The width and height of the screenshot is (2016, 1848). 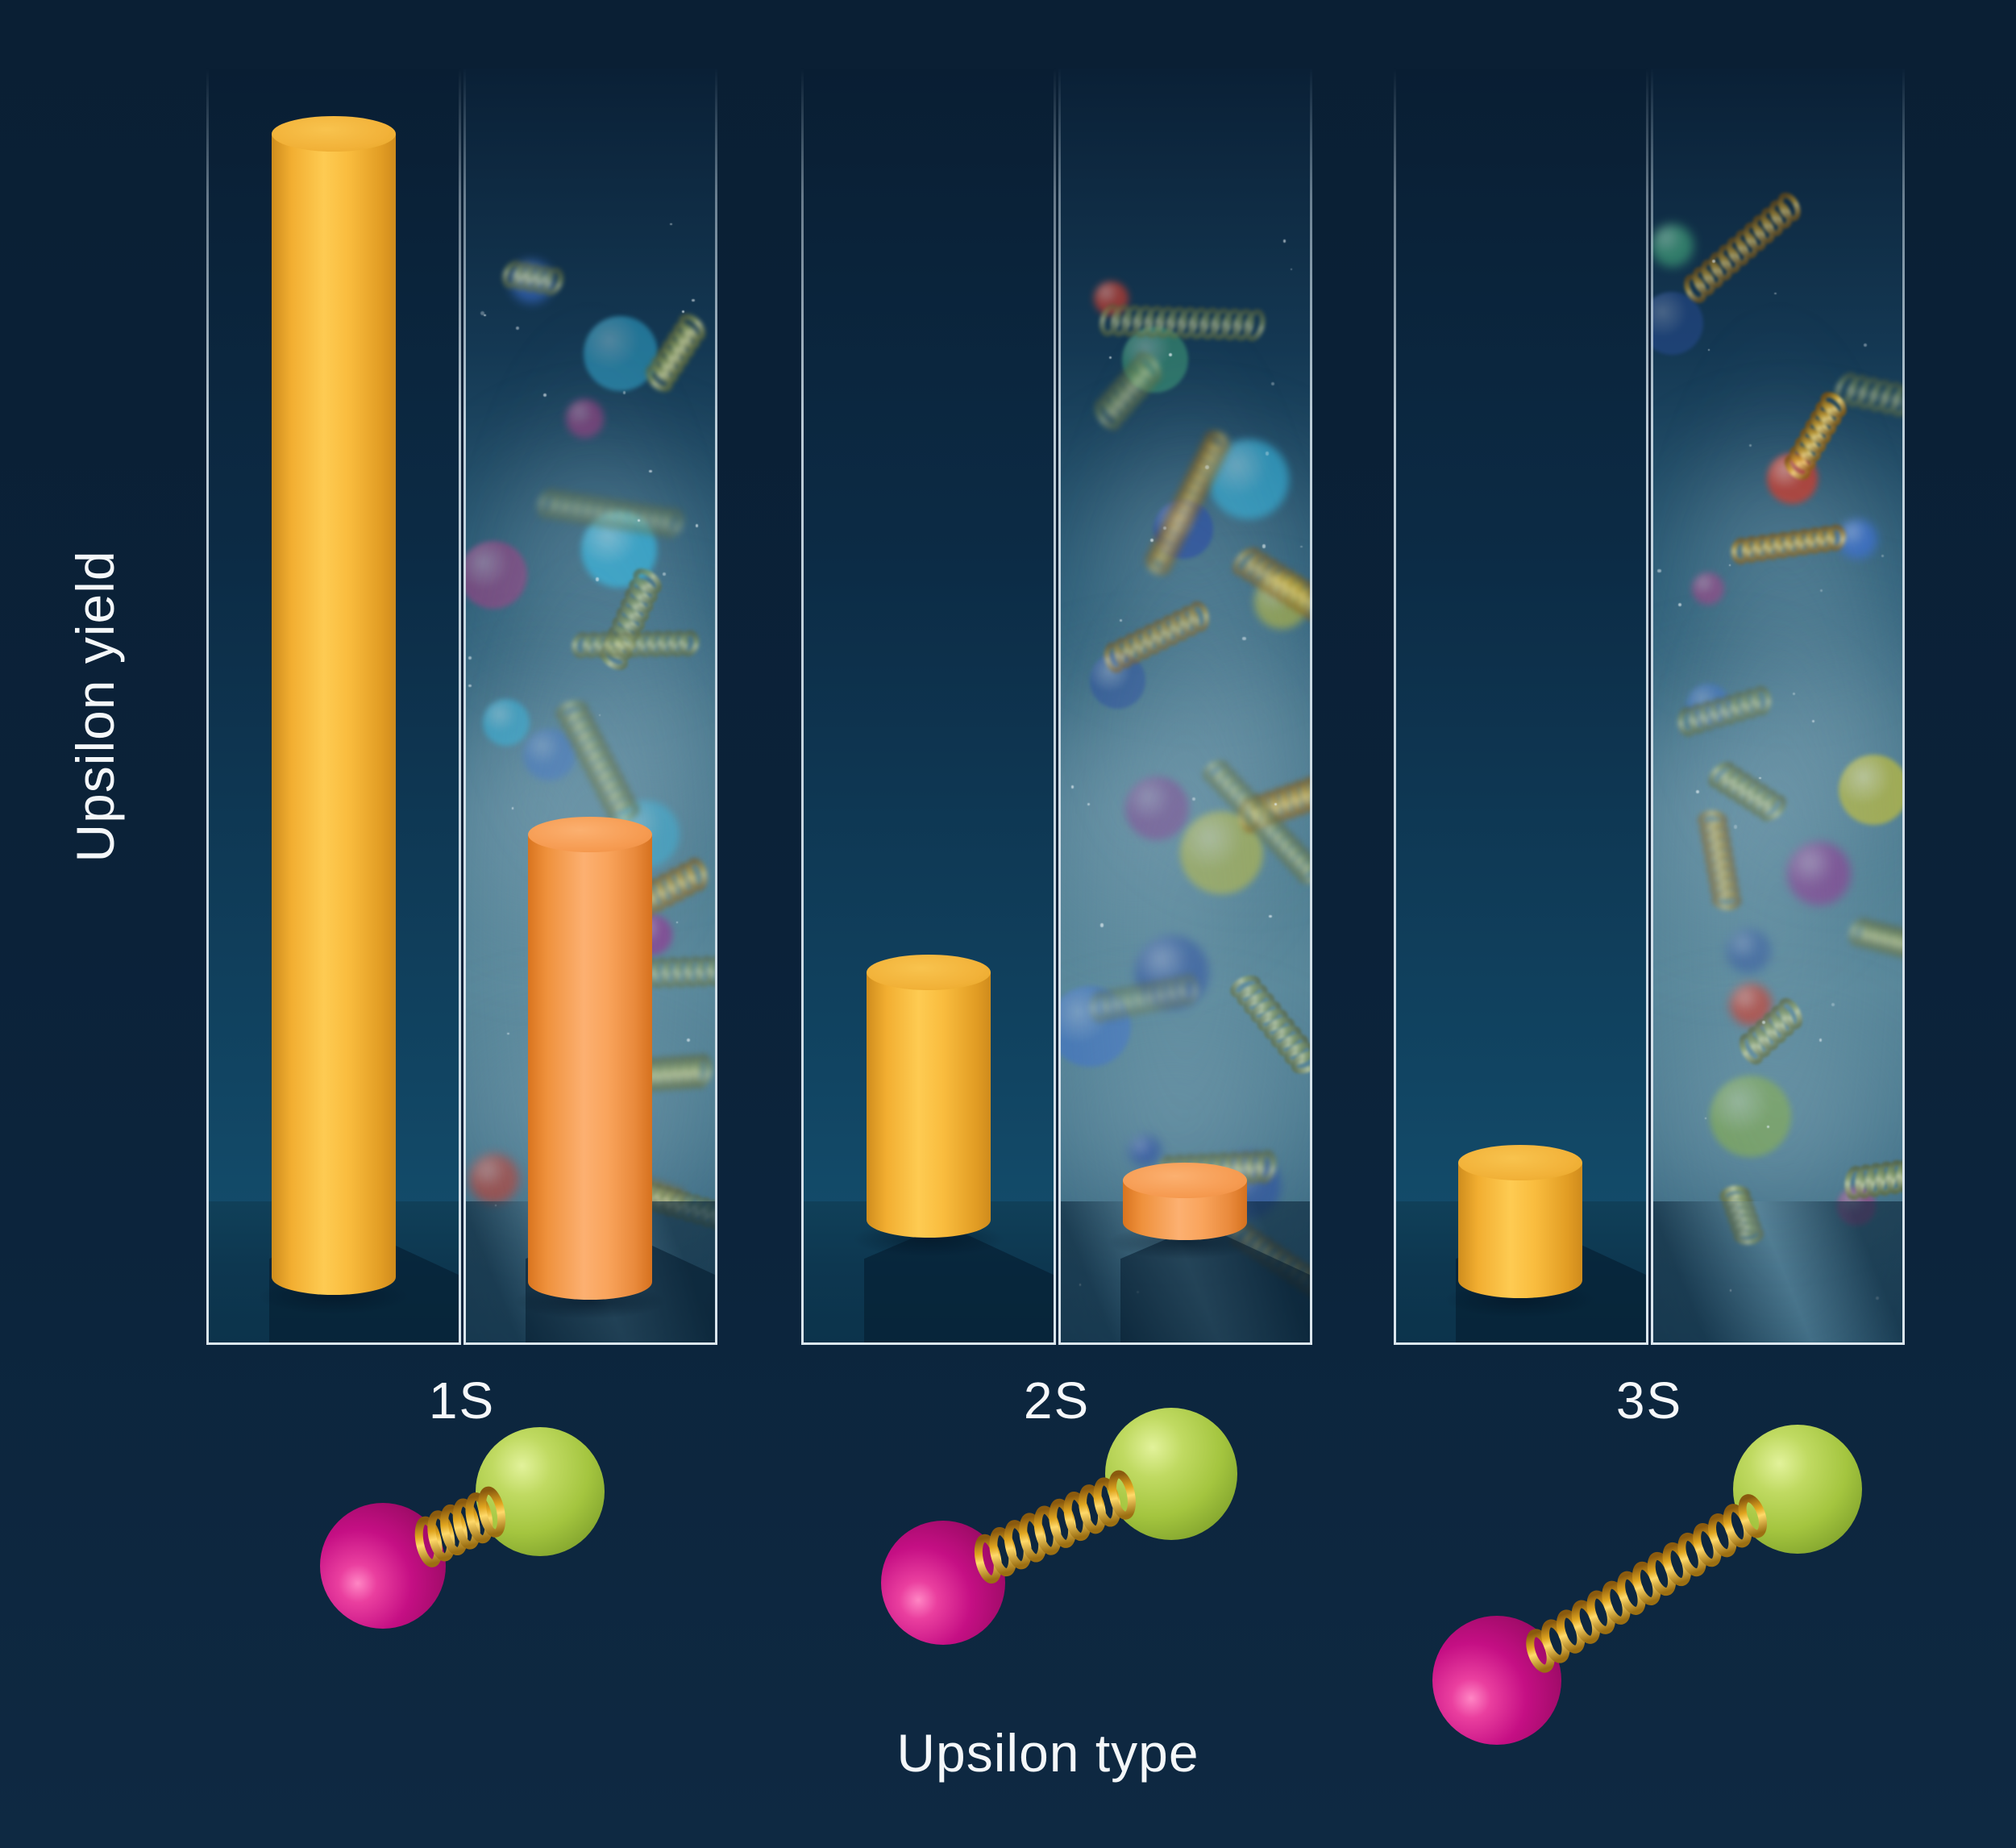 What do you see at coordinates (1185, 1201) in the screenshot?
I see `bar-2s-in-medium` at bounding box center [1185, 1201].